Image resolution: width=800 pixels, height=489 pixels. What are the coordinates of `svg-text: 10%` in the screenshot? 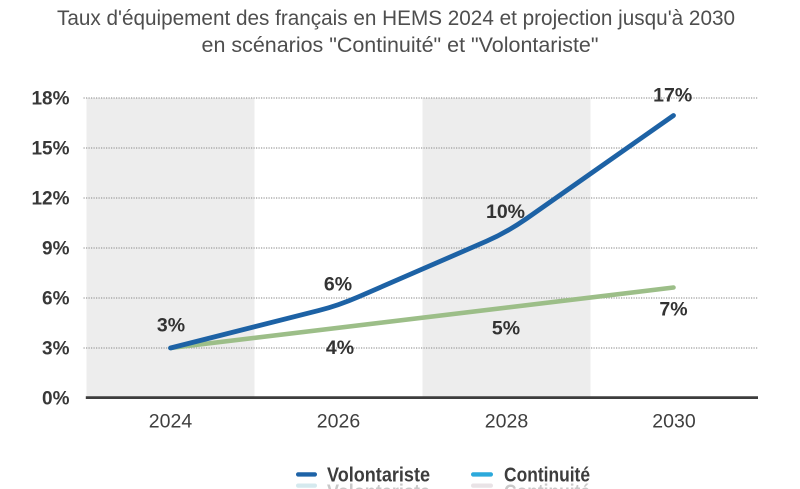 It's located at (505, 212).